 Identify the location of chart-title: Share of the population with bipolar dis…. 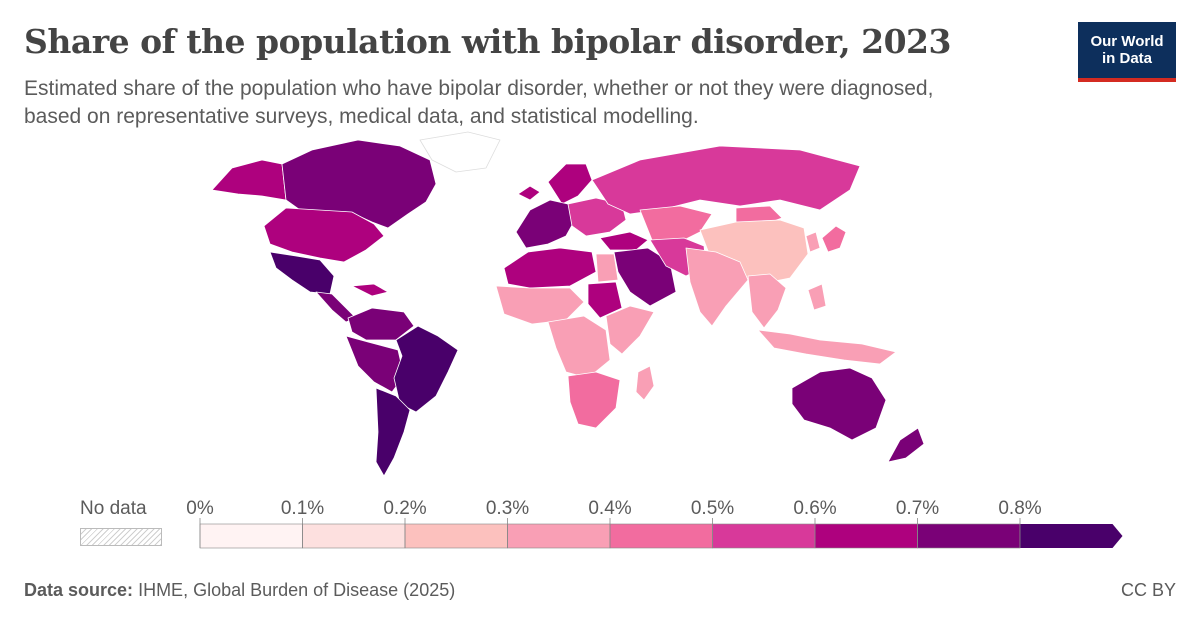
(487, 41).